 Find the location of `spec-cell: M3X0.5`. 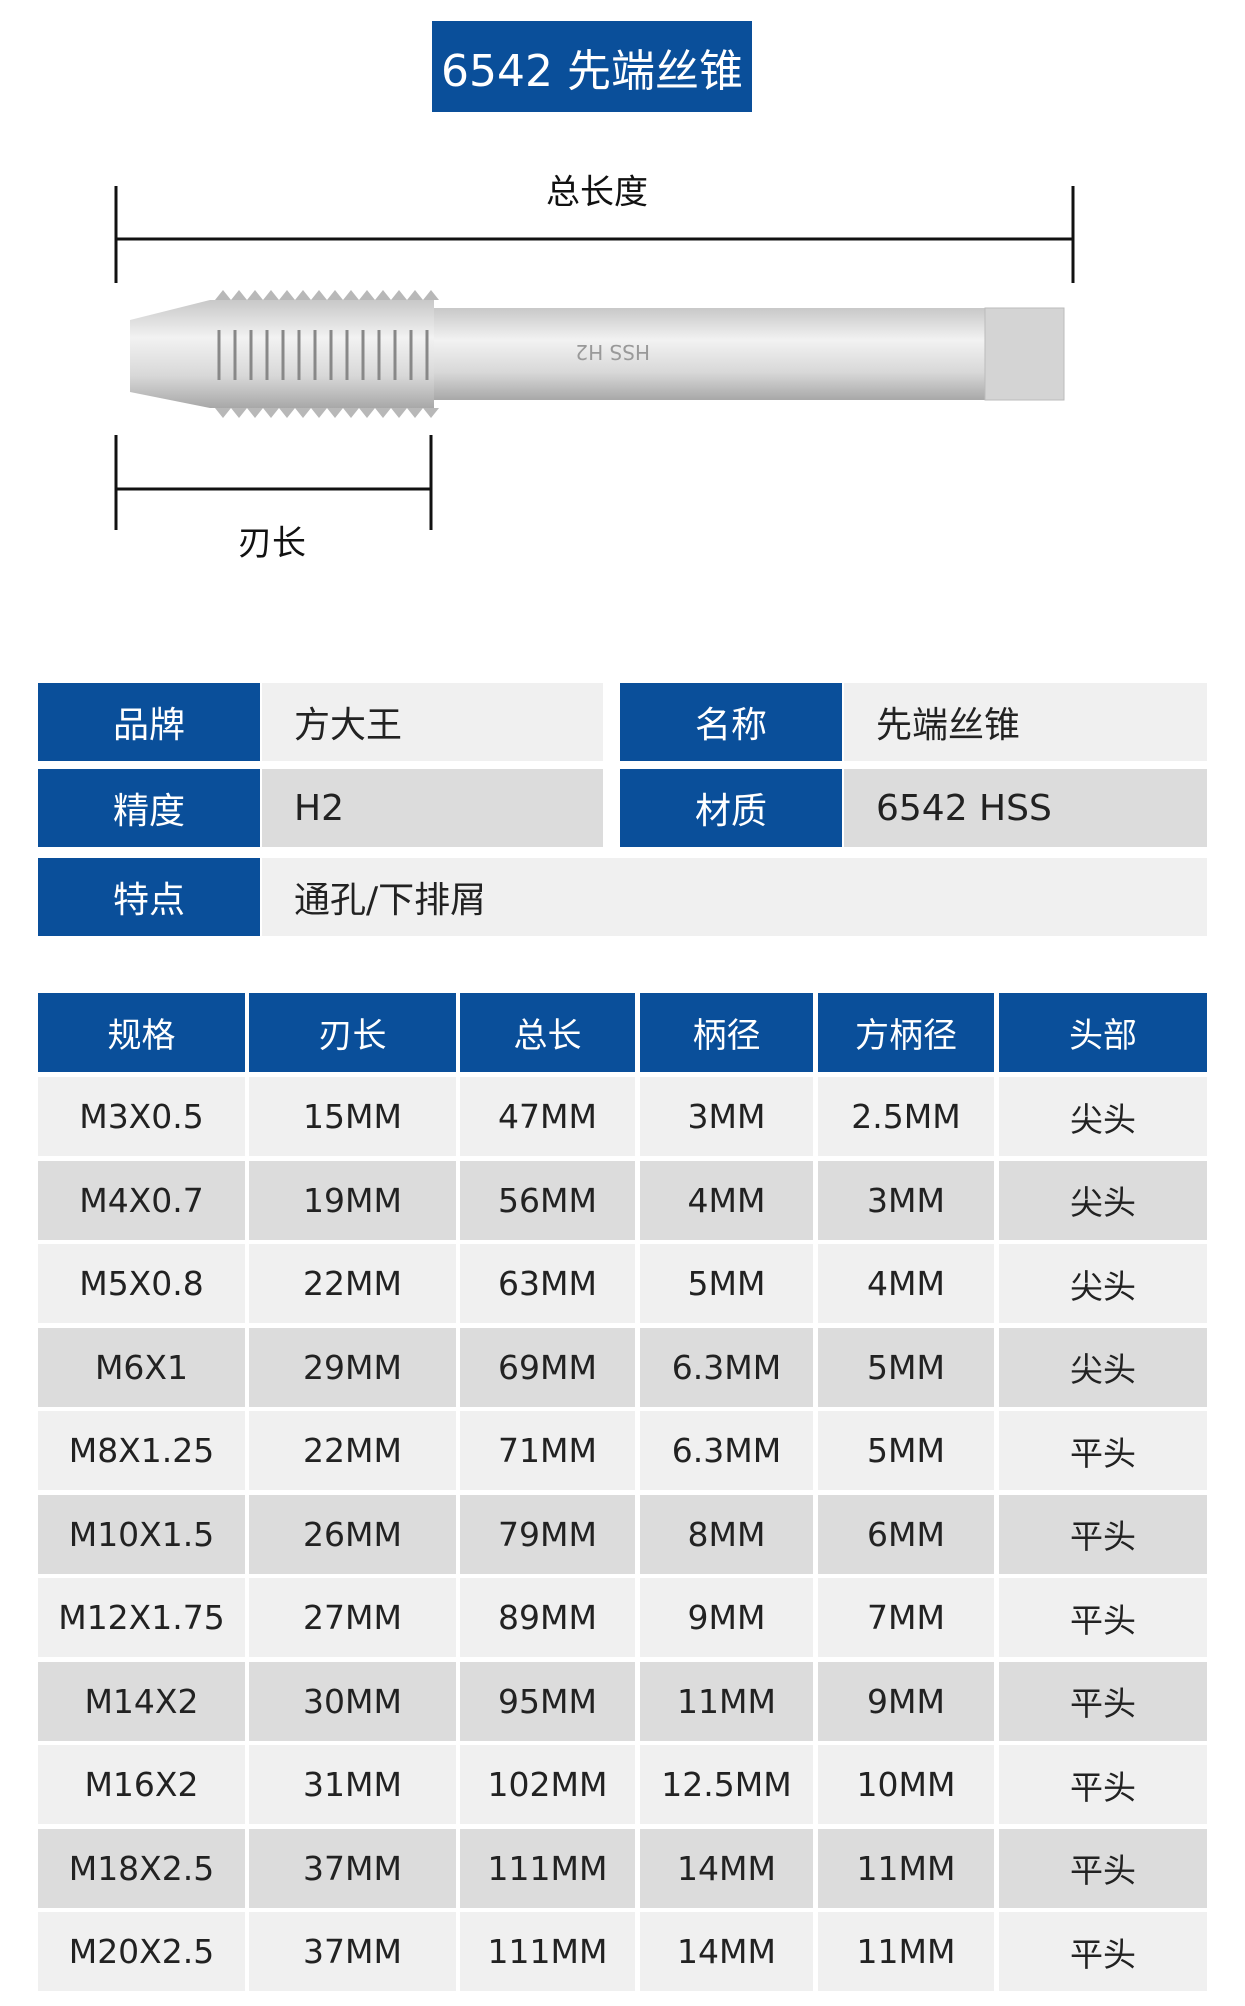

spec-cell: M3X0.5 is located at coordinates (141, 1116).